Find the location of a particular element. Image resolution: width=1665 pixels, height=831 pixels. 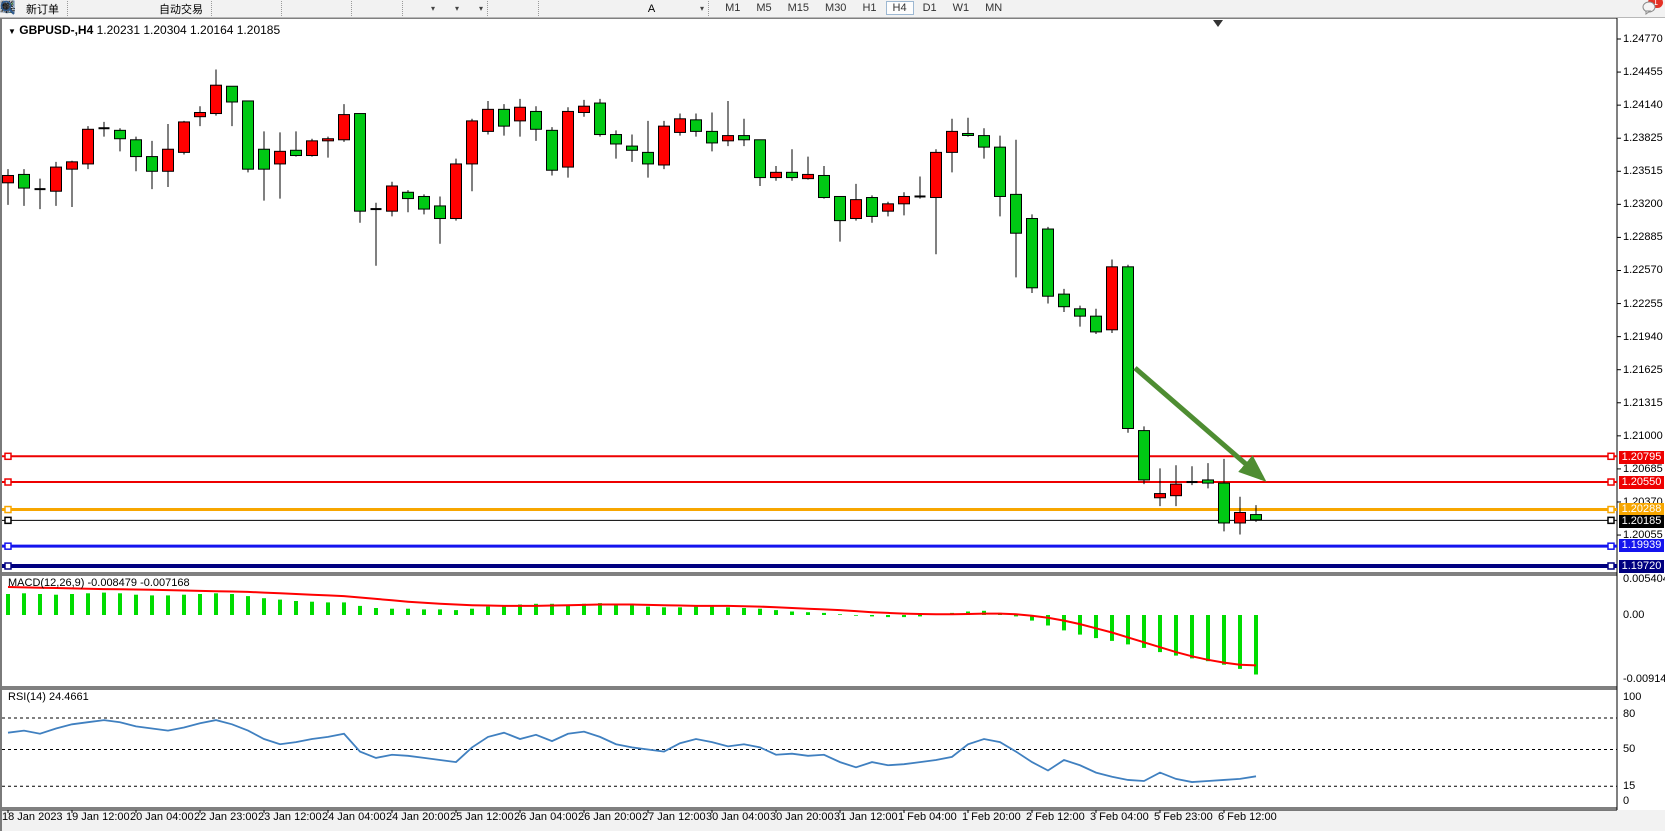

indicators-dropdown-caret: ▾ is located at coordinates (433, 8).